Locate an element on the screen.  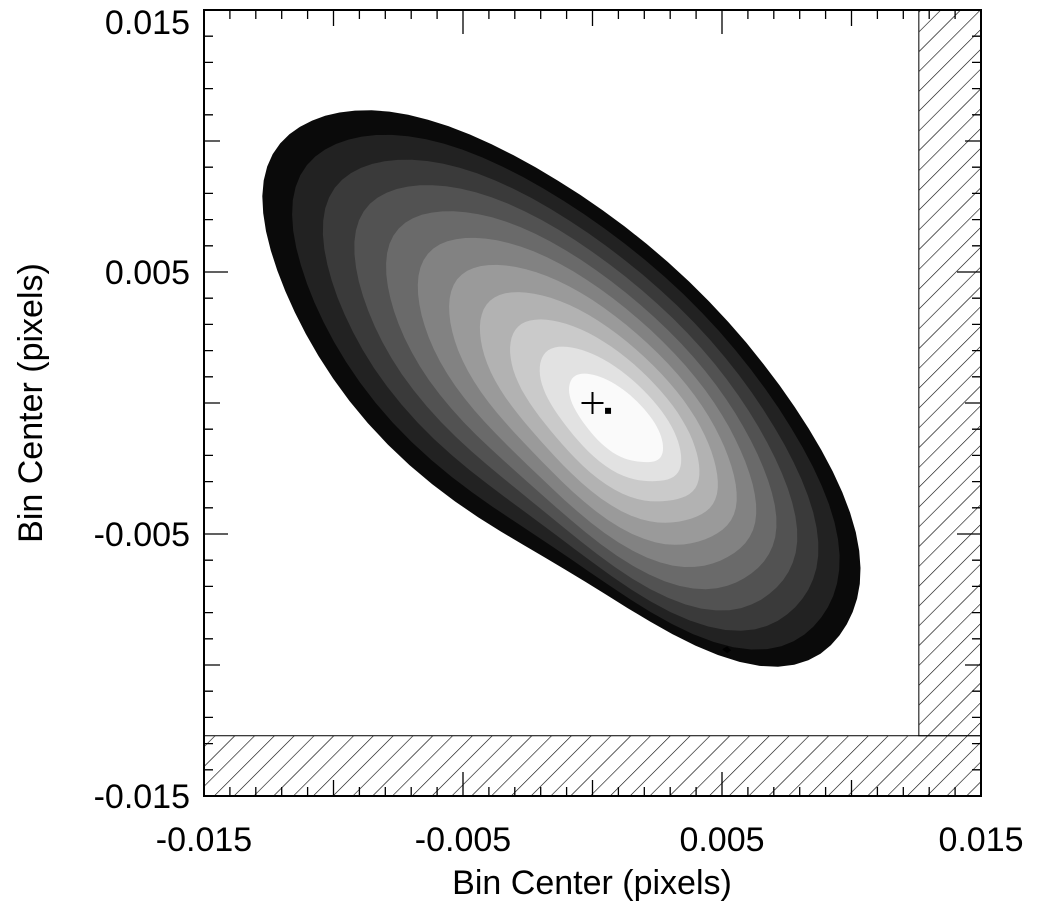
square-marker is located at coordinates (608, 410).